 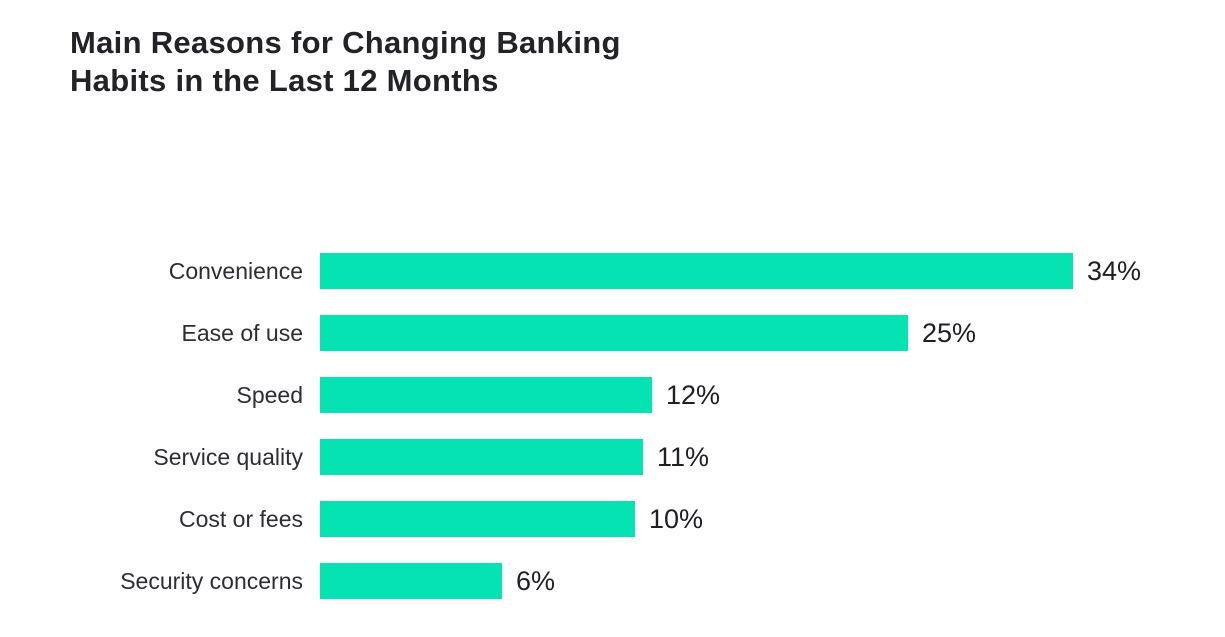 What do you see at coordinates (570, 581) in the screenshot?
I see `chart-row: Security concerns 6%` at bounding box center [570, 581].